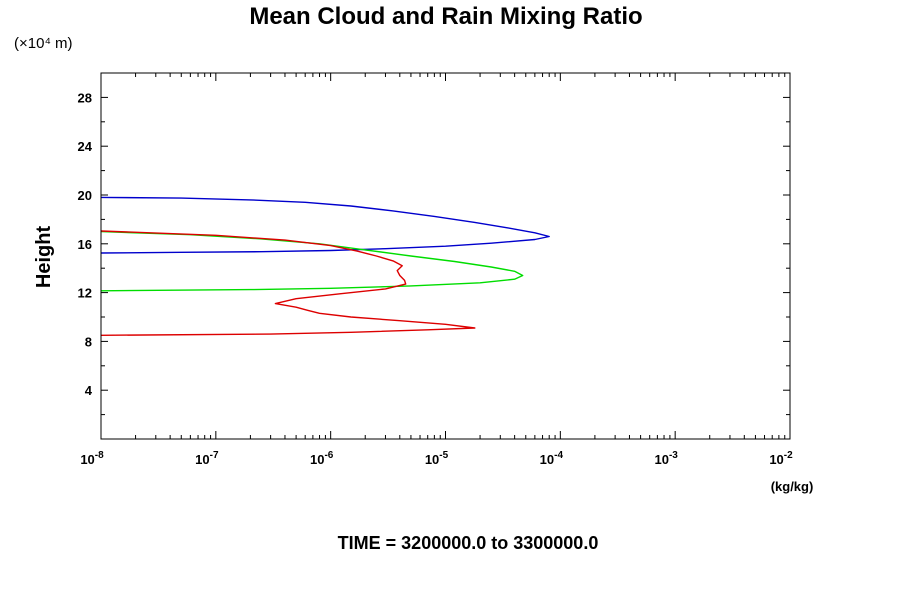 The image size is (900, 600). I want to click on x-tick-label: 10⁻⁵, so click(437, 458).